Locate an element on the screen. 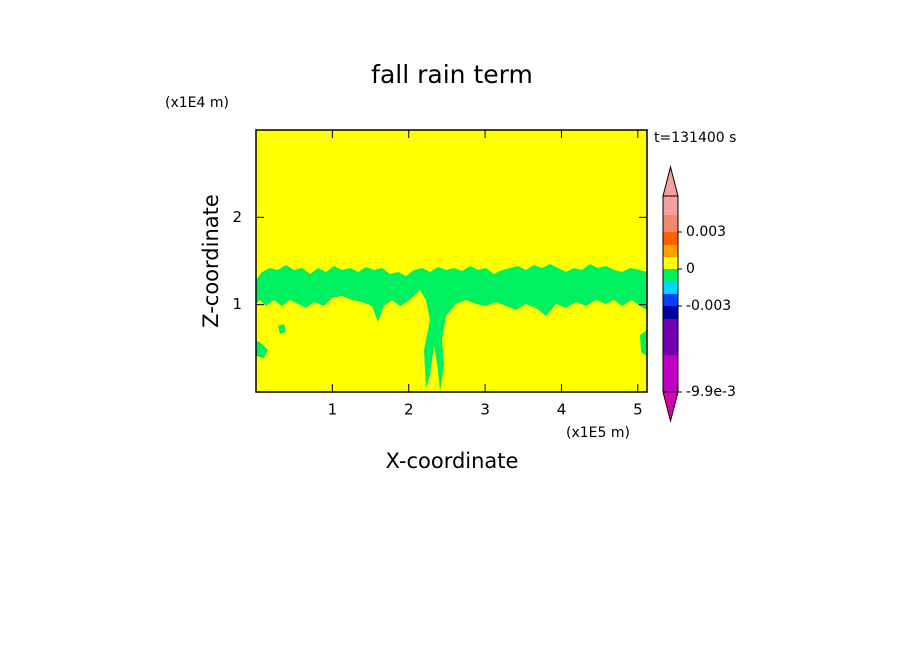 This screenshot has width=904, height=658. colorbar-top is located at coordinates (670, 181).